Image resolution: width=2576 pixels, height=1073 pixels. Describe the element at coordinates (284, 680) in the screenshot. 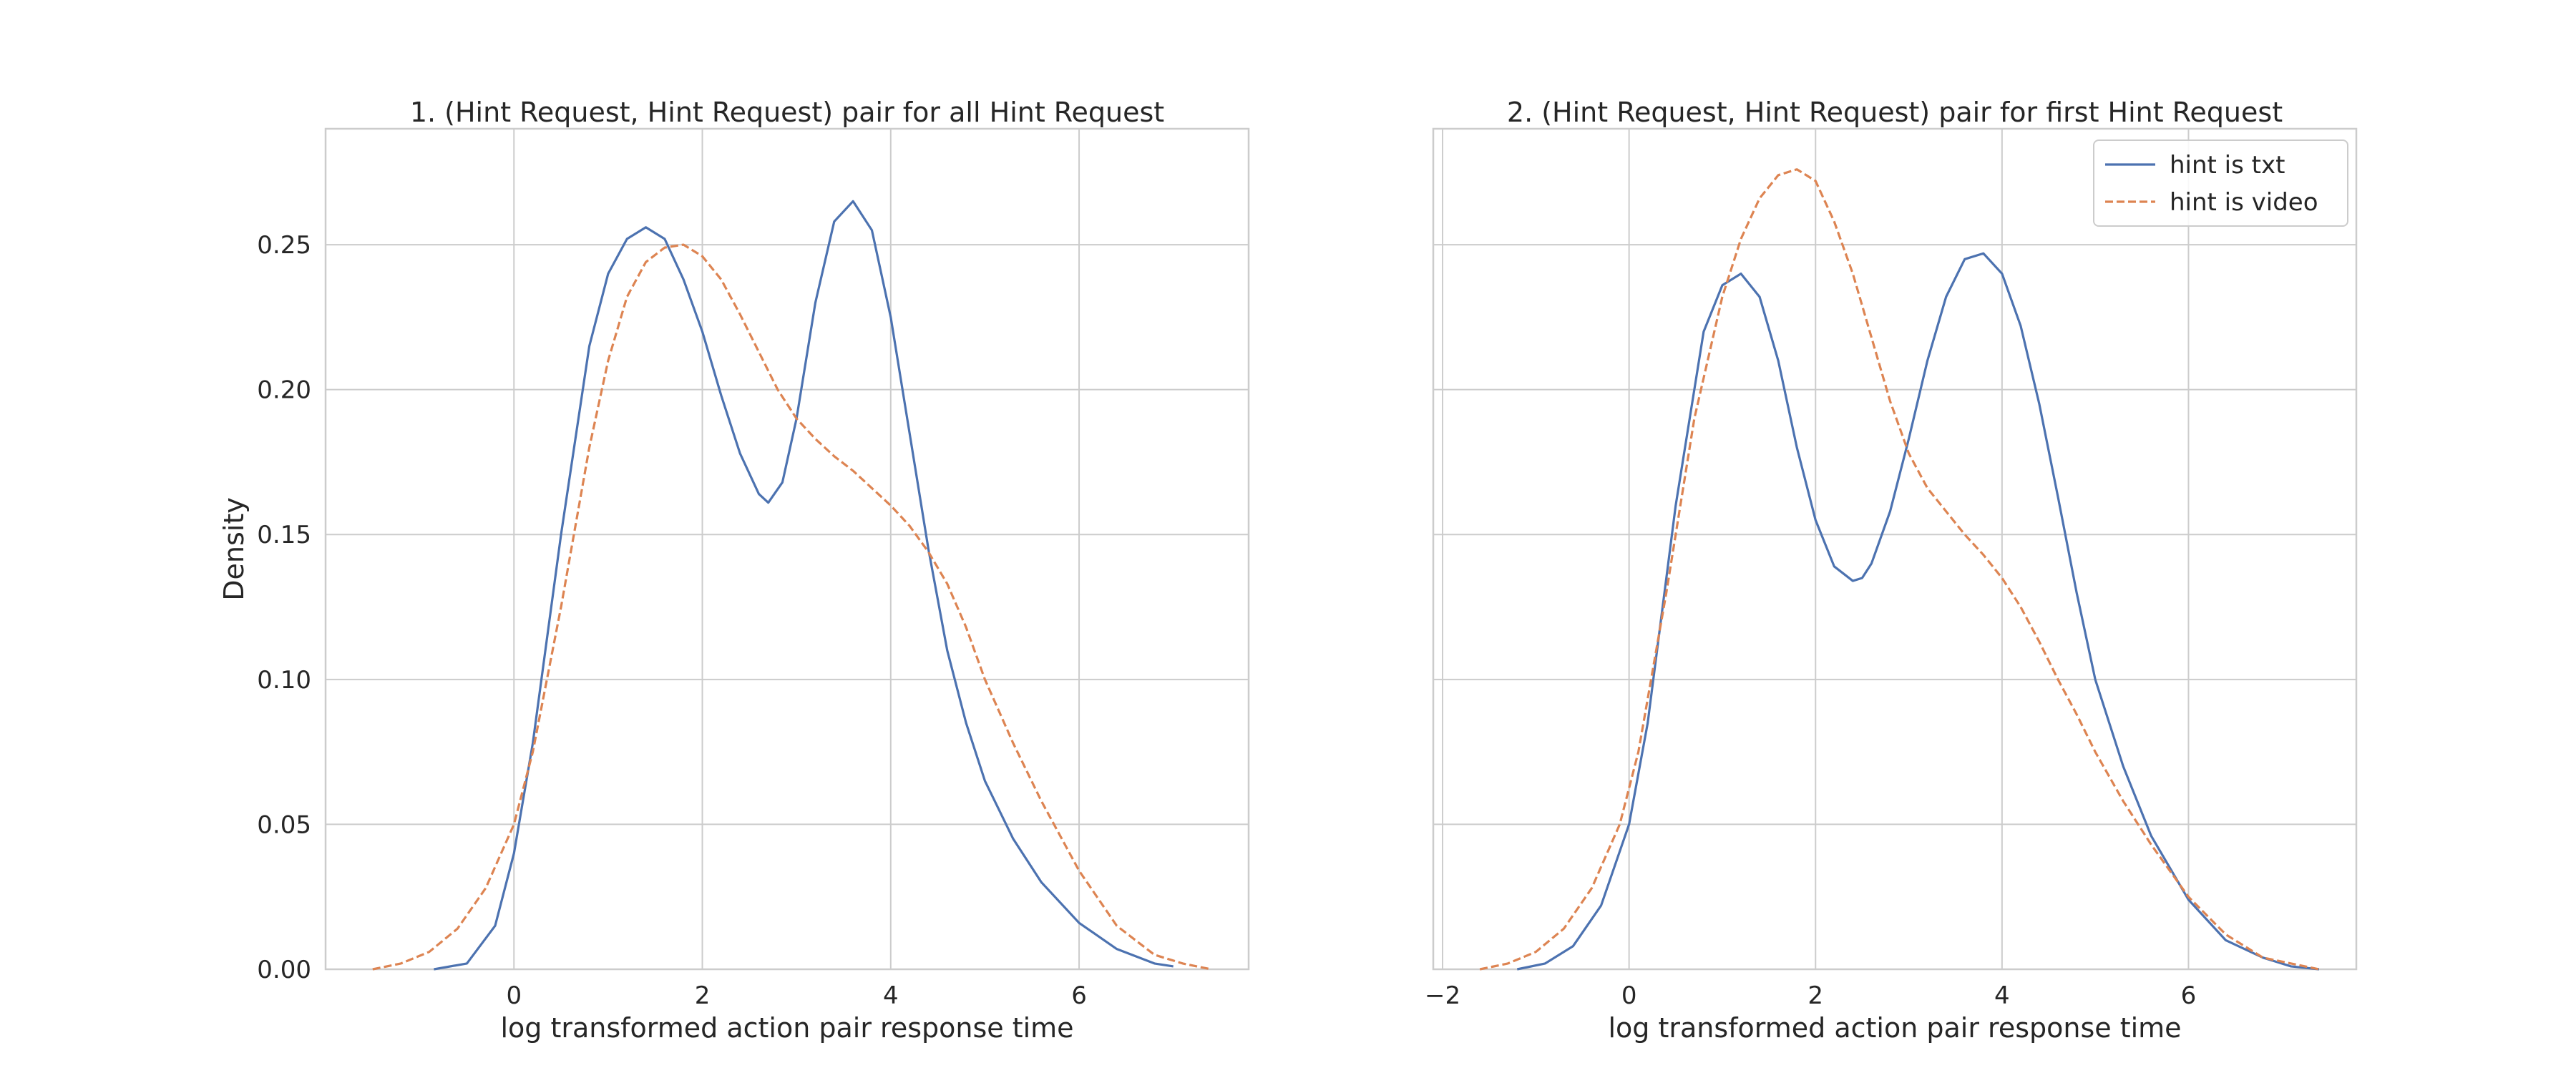

I see `y-tick-label: 0.10` at that location.